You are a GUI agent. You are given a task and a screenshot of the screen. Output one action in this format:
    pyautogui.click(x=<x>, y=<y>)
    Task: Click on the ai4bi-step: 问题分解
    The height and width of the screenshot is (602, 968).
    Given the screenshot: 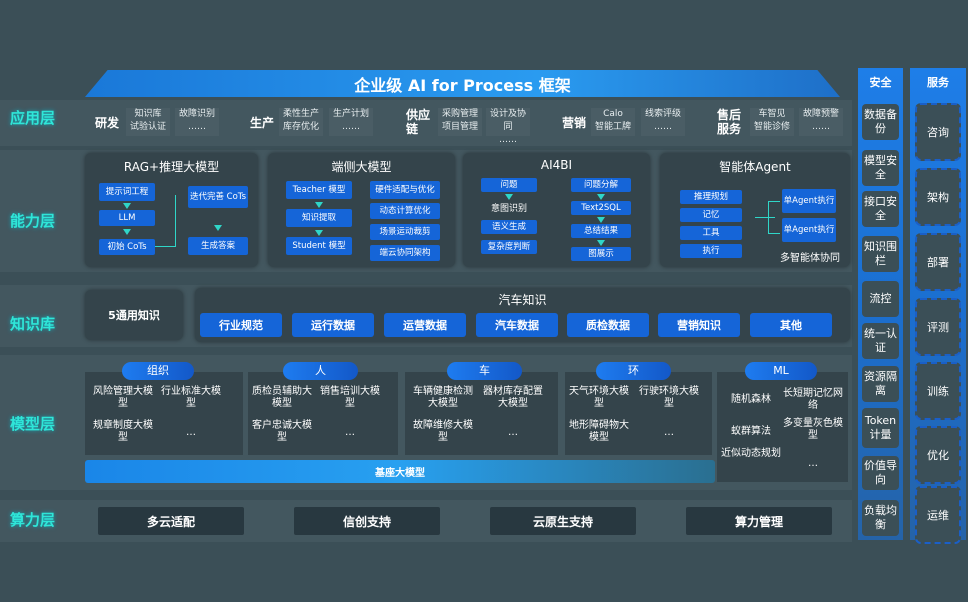 What is the action you would take?
    pyautogui.click(x=601, y=185)
    